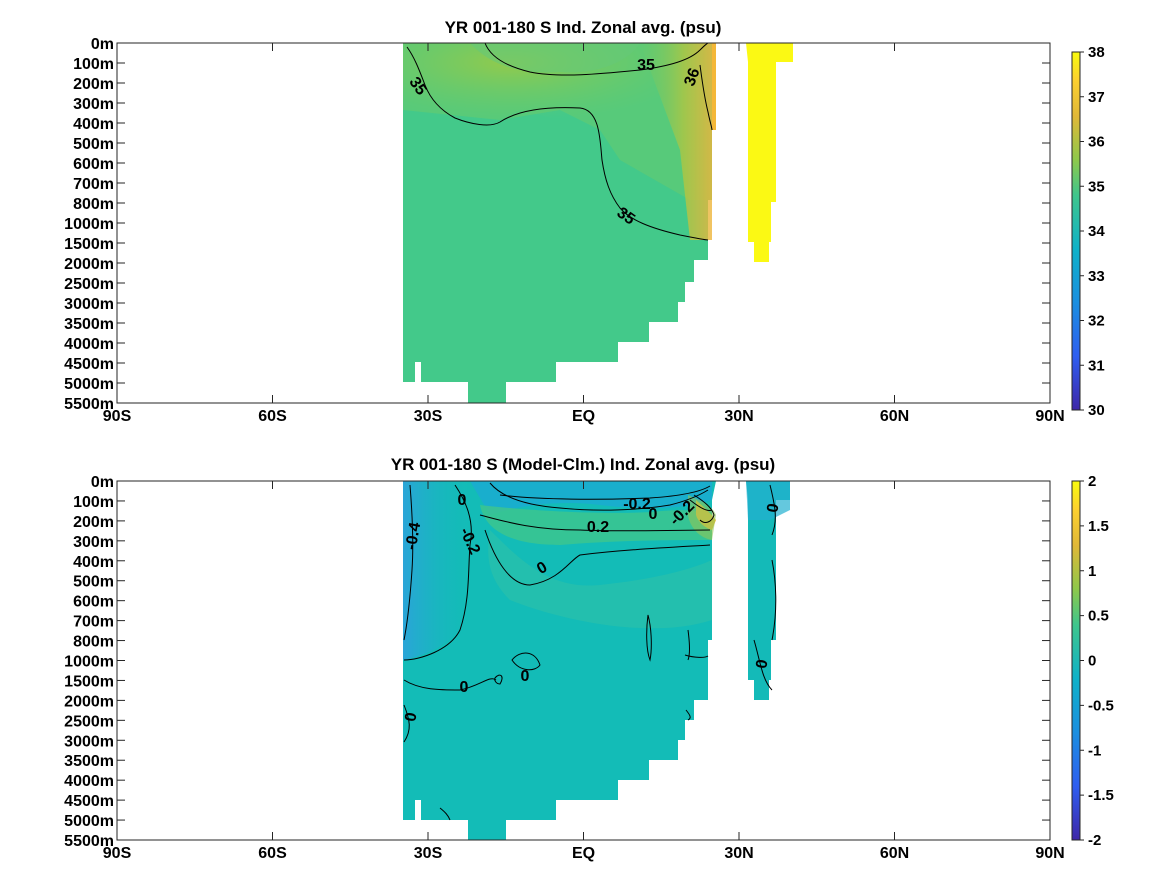 The width and height of the screenshot is (1167, 875). I want to click on panel-1-colorbar-ticks: 38 37 36 35 34 33 32 31 30, so click(1092, 231).